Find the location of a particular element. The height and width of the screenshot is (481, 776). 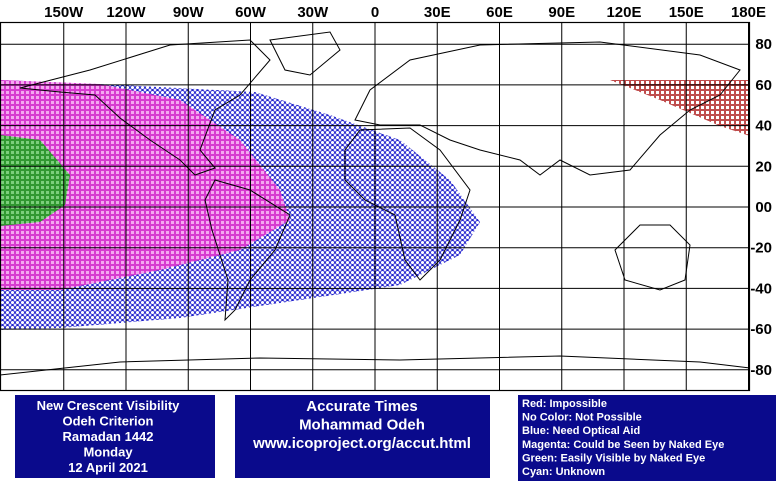

visibility-box is located at coordinates (115, 436).